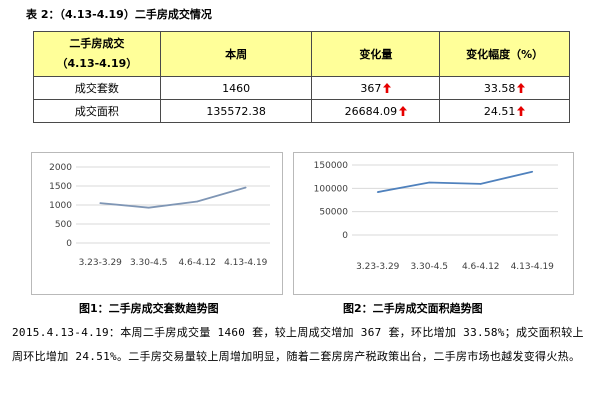 This screenshot has width=598, height=415. What do you see at coordinates (504, 54) in the screenshot?
I see `header-change-rate: 变化幅度（%）` at bounding box center [504, 54].